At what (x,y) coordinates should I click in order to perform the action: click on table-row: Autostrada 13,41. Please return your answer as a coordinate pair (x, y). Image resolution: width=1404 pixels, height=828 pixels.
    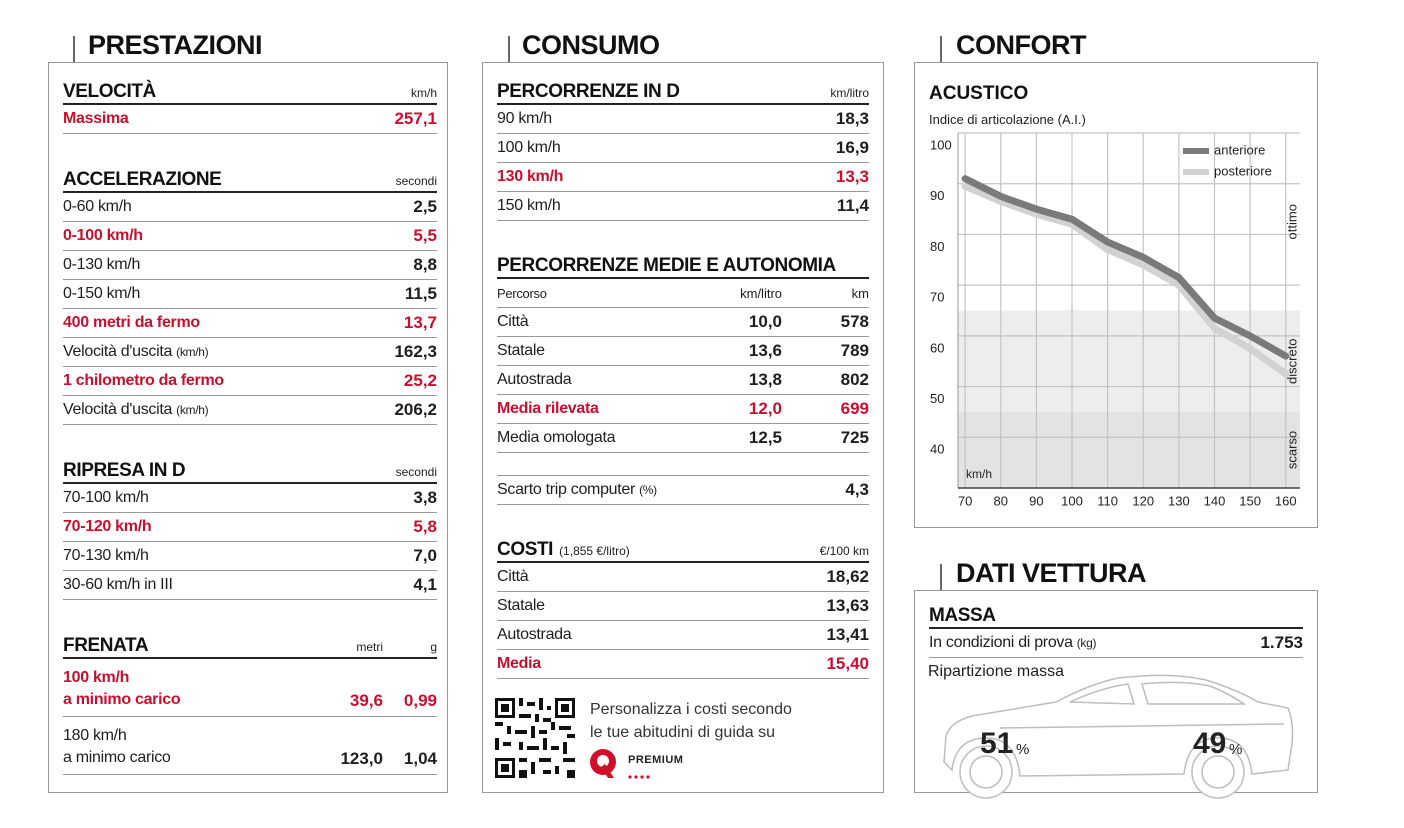
    Looking at the image, I should click on (683, 635).